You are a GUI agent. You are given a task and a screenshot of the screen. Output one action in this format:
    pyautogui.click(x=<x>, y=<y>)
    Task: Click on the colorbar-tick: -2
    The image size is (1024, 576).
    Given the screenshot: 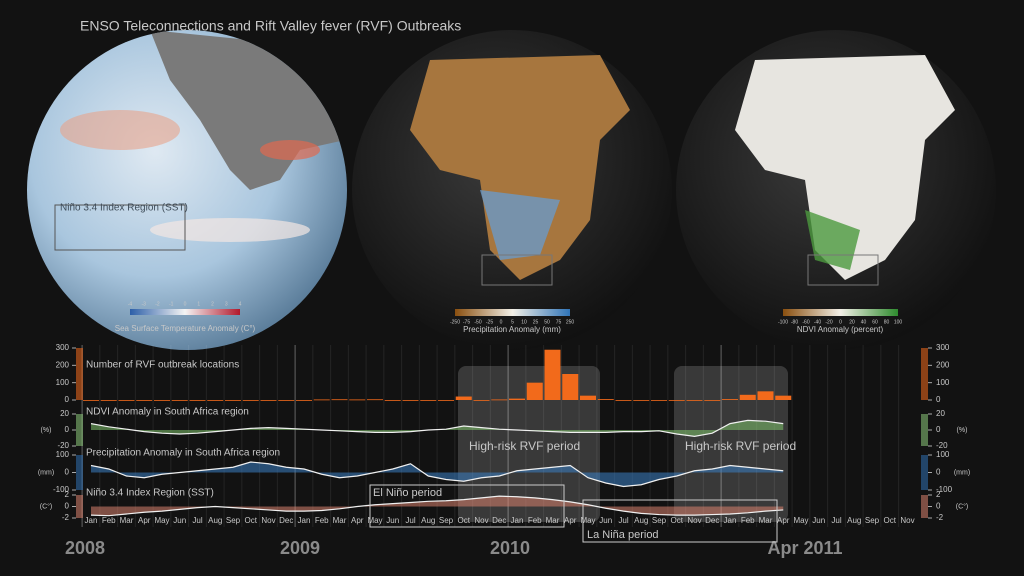 What is the action you would take?
    pyautogui.click(x=157, y=304)
    